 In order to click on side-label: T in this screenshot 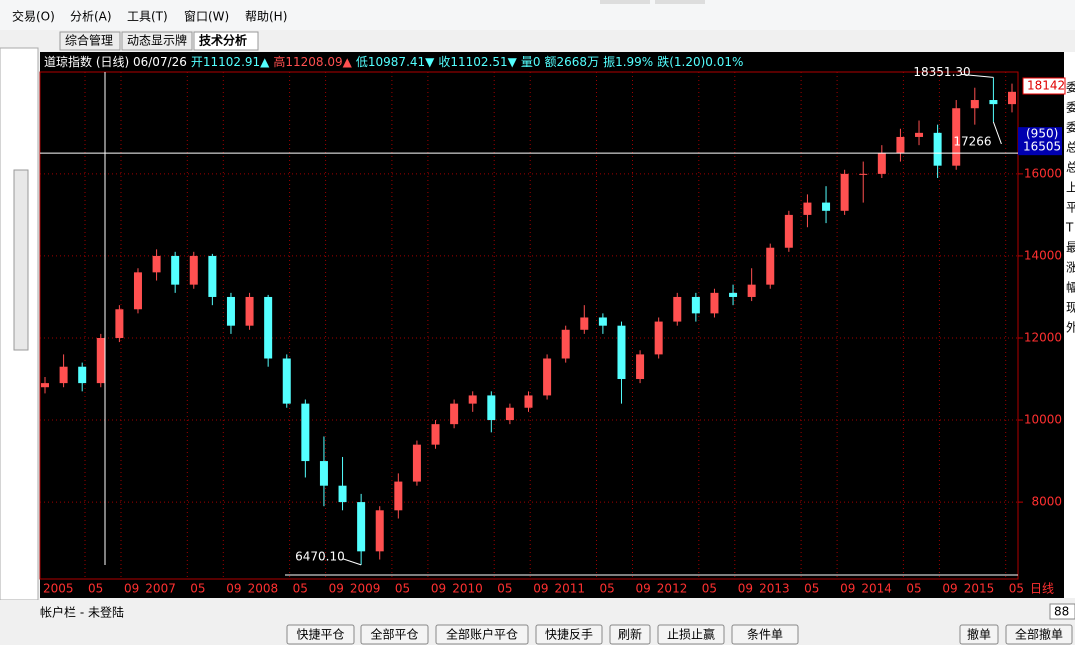, I will do `click(1069, 228)`.